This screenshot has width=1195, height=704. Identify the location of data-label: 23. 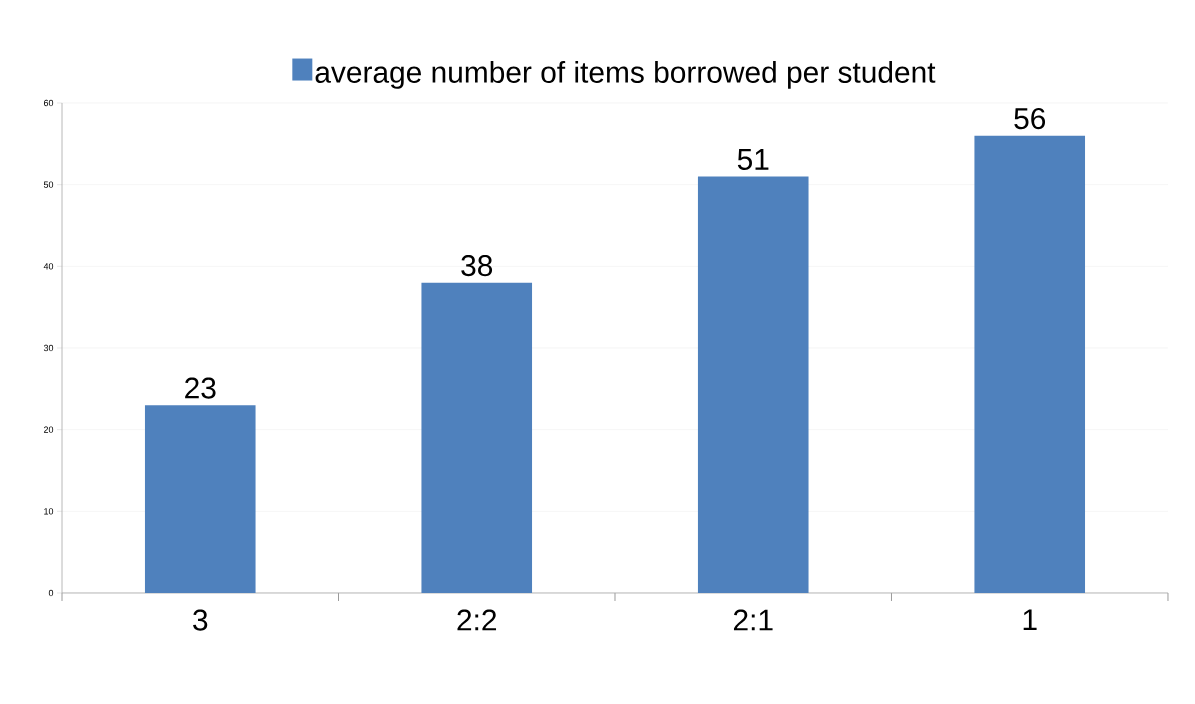
(200, 388).